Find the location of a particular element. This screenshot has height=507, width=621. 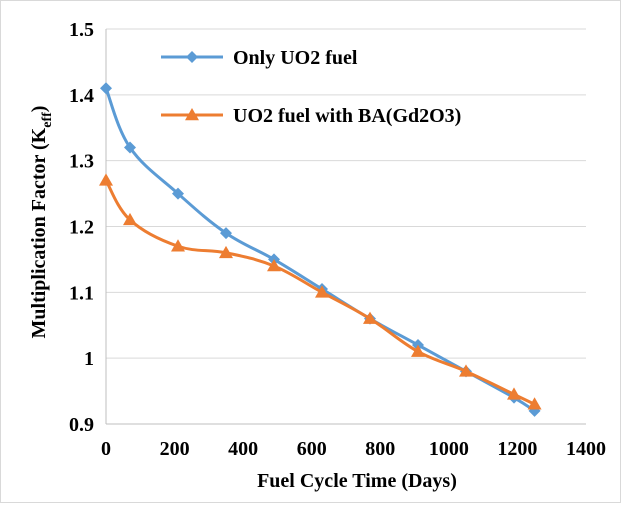

x-tick-label: 1400 is located at coordinates (586, 449).